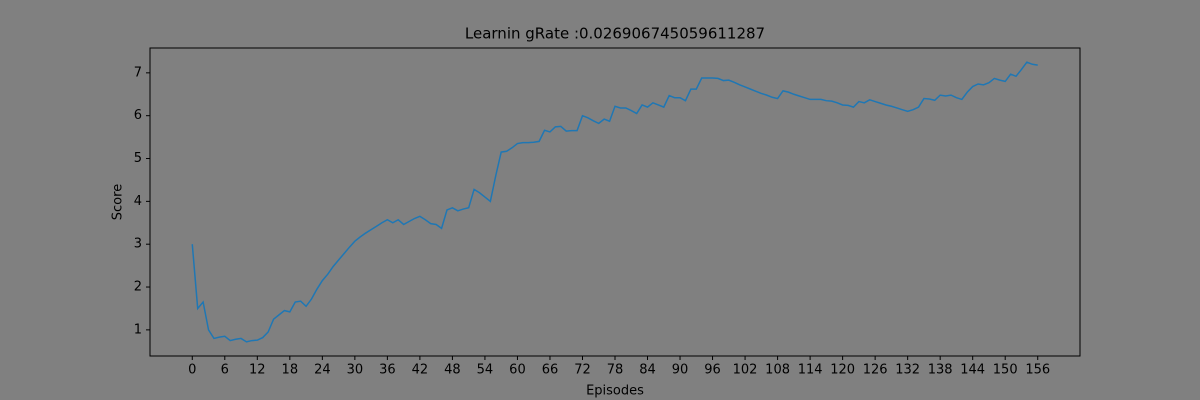  What do you see at coordinates (355, 370) in the screenshot?
I see `x-tick-label: 30` at bounding box center [355, 370].